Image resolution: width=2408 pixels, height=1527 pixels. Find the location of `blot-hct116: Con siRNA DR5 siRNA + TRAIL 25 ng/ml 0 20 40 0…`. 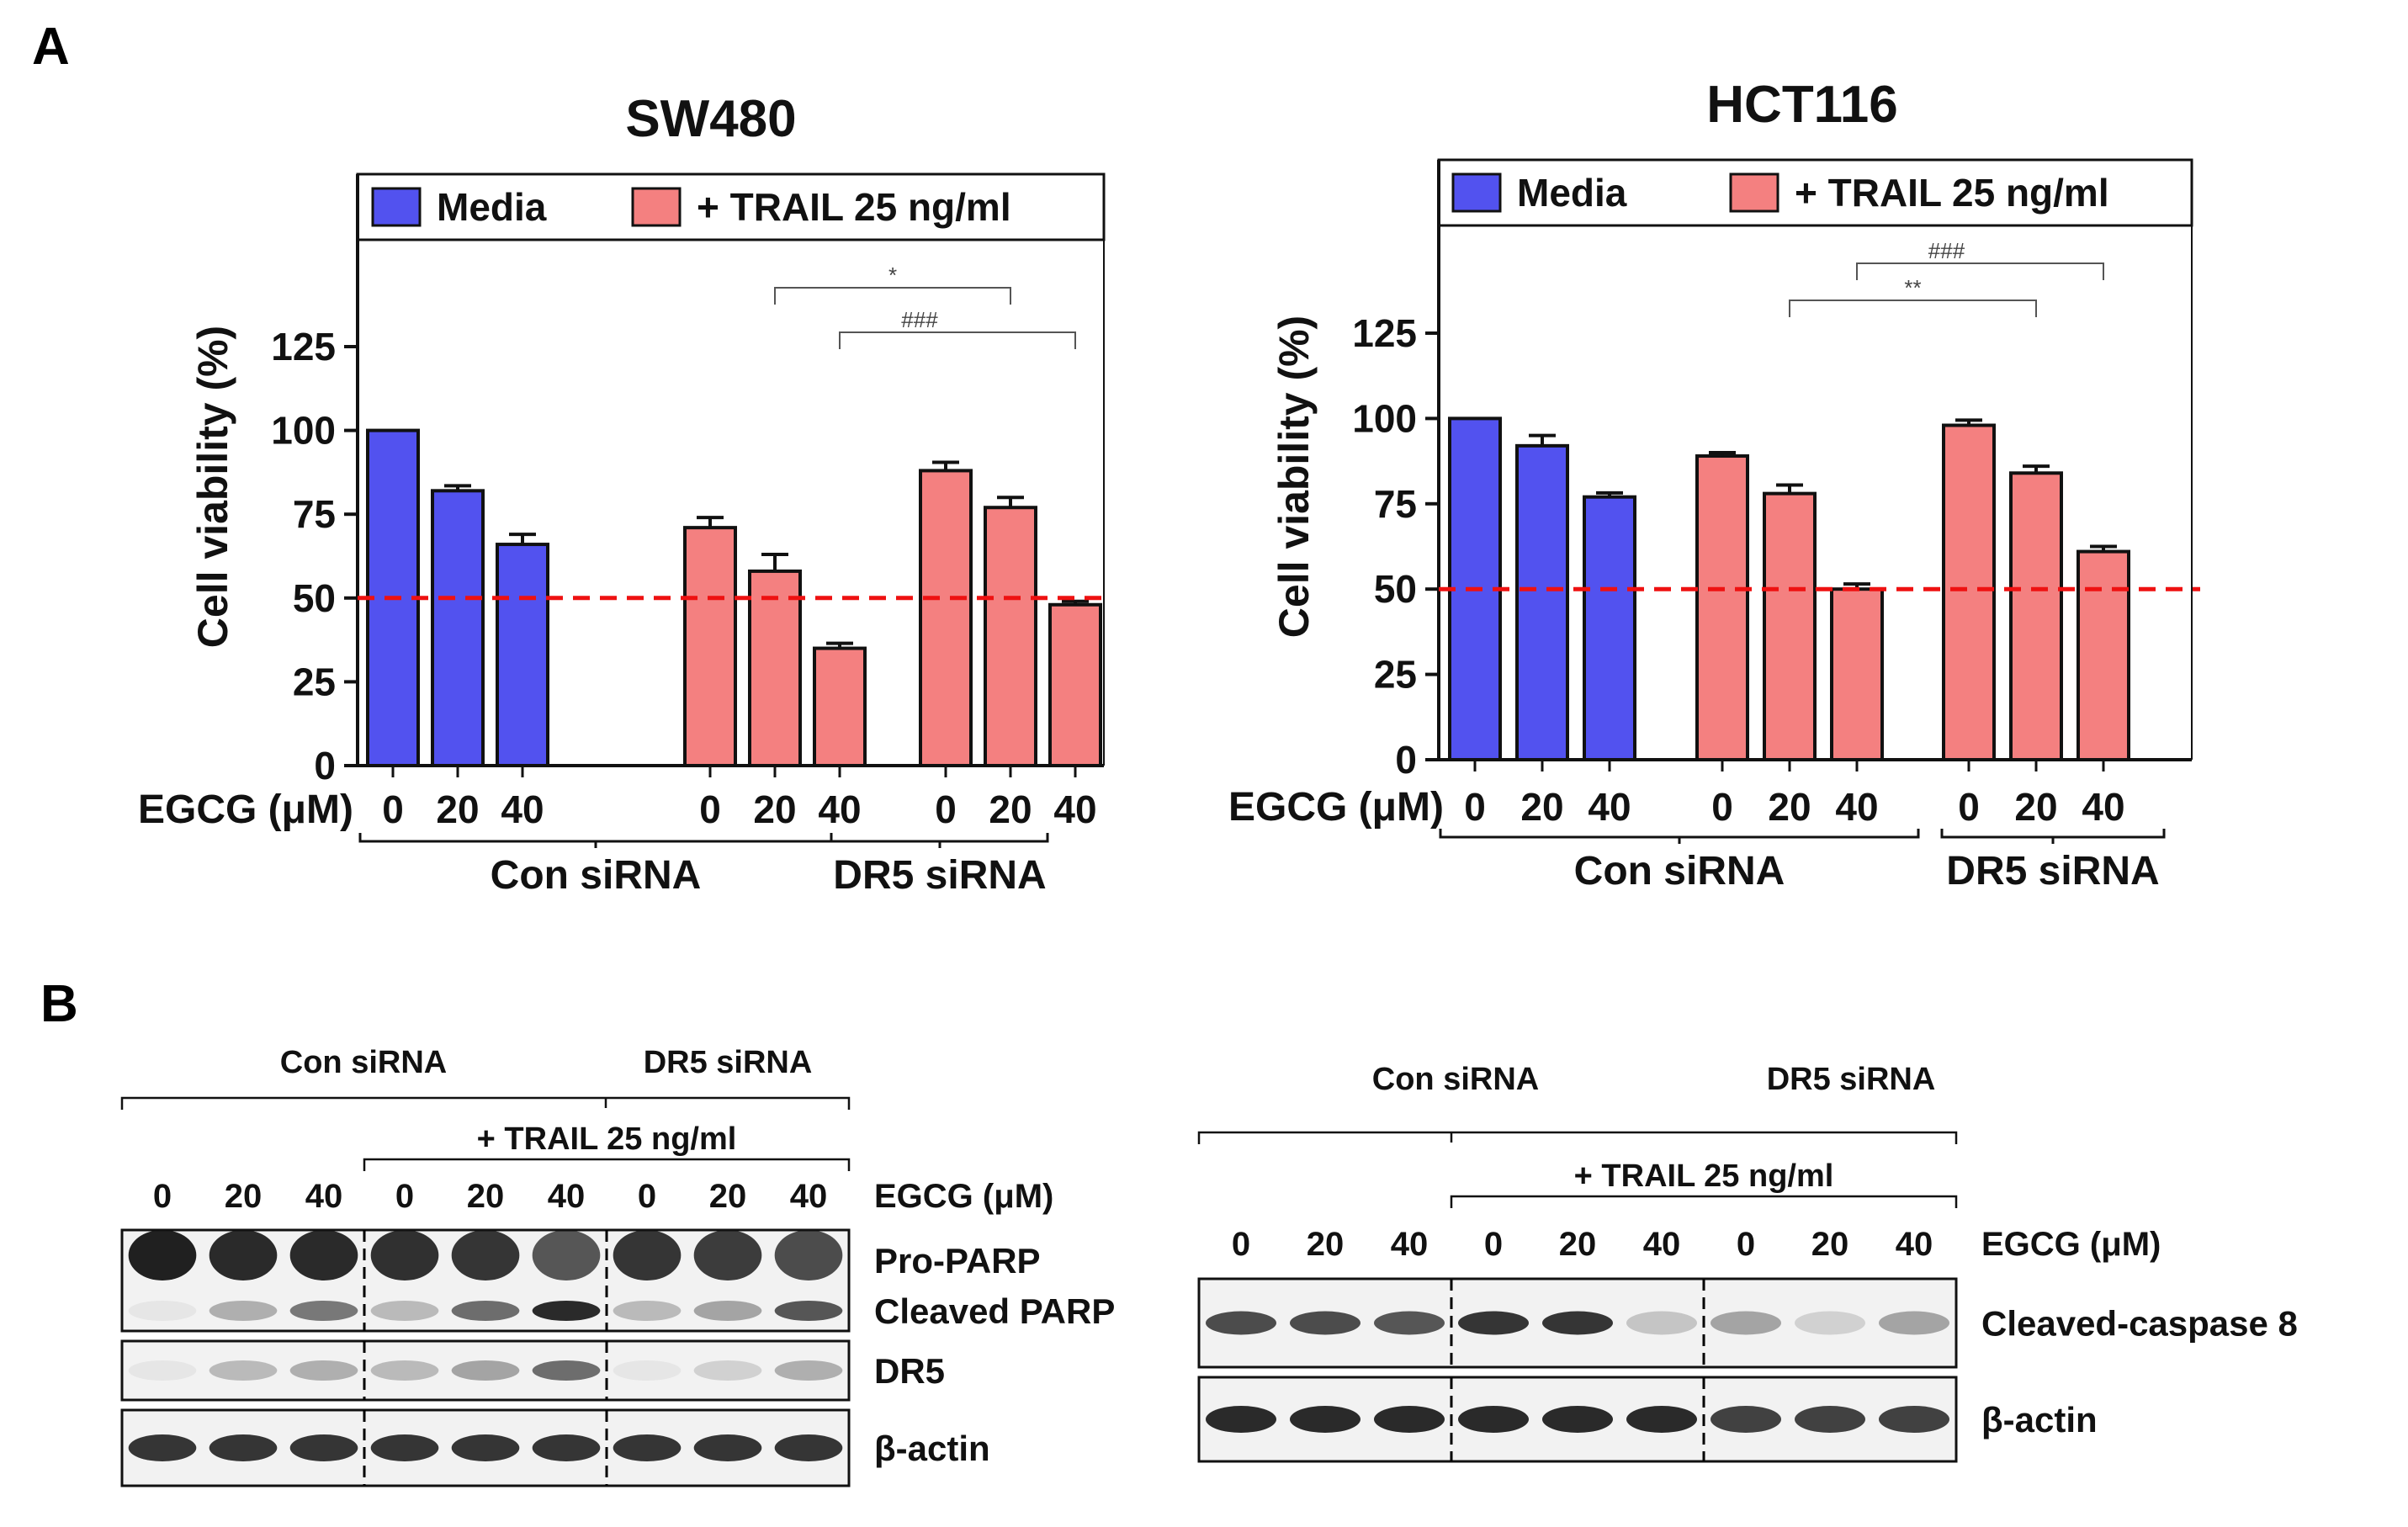

blot-hct116: Con siRNA DR5 siRNA + TRAIL 25 ng/ml 0 20 40 0… is located at coordinates (1747, 1262).